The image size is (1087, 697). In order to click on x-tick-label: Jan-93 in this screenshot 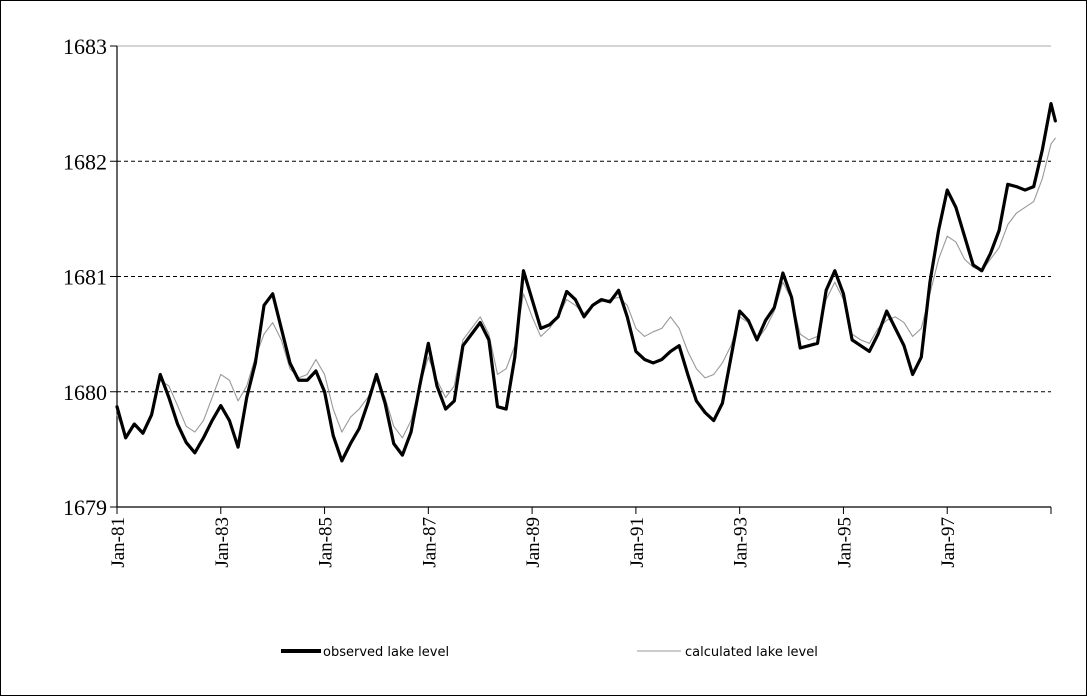, I will do `click(741, 542)`.